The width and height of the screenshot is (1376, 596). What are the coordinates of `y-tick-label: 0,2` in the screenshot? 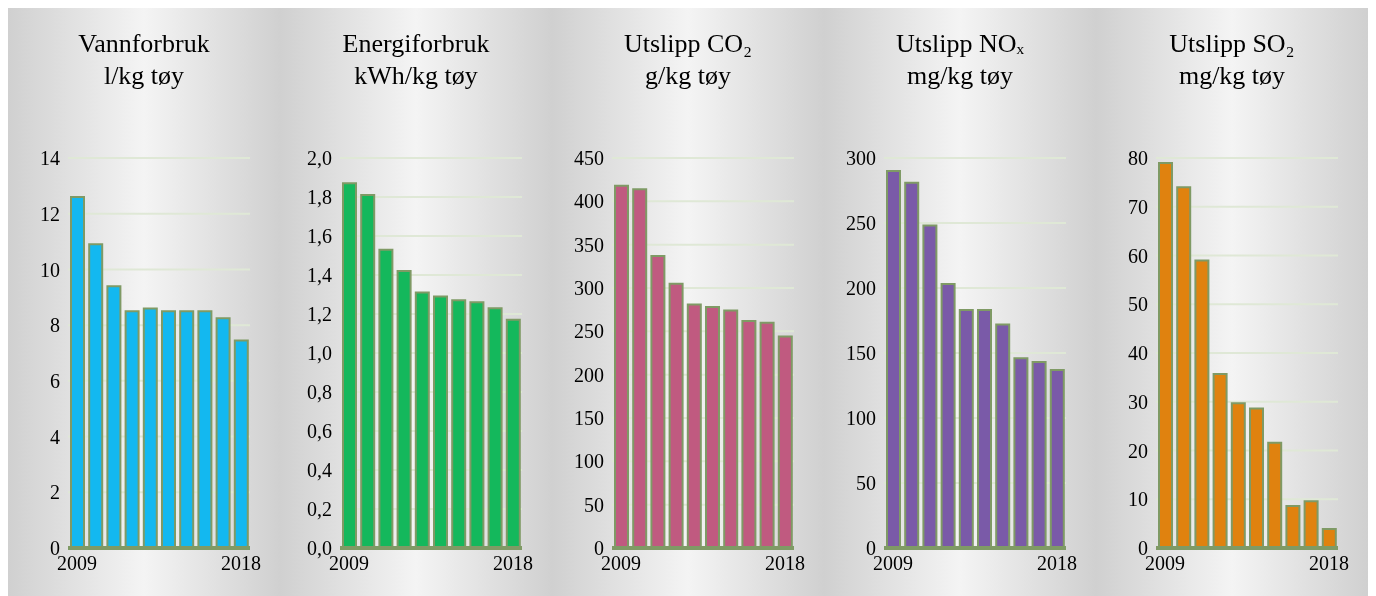 It's located at (319, 509).